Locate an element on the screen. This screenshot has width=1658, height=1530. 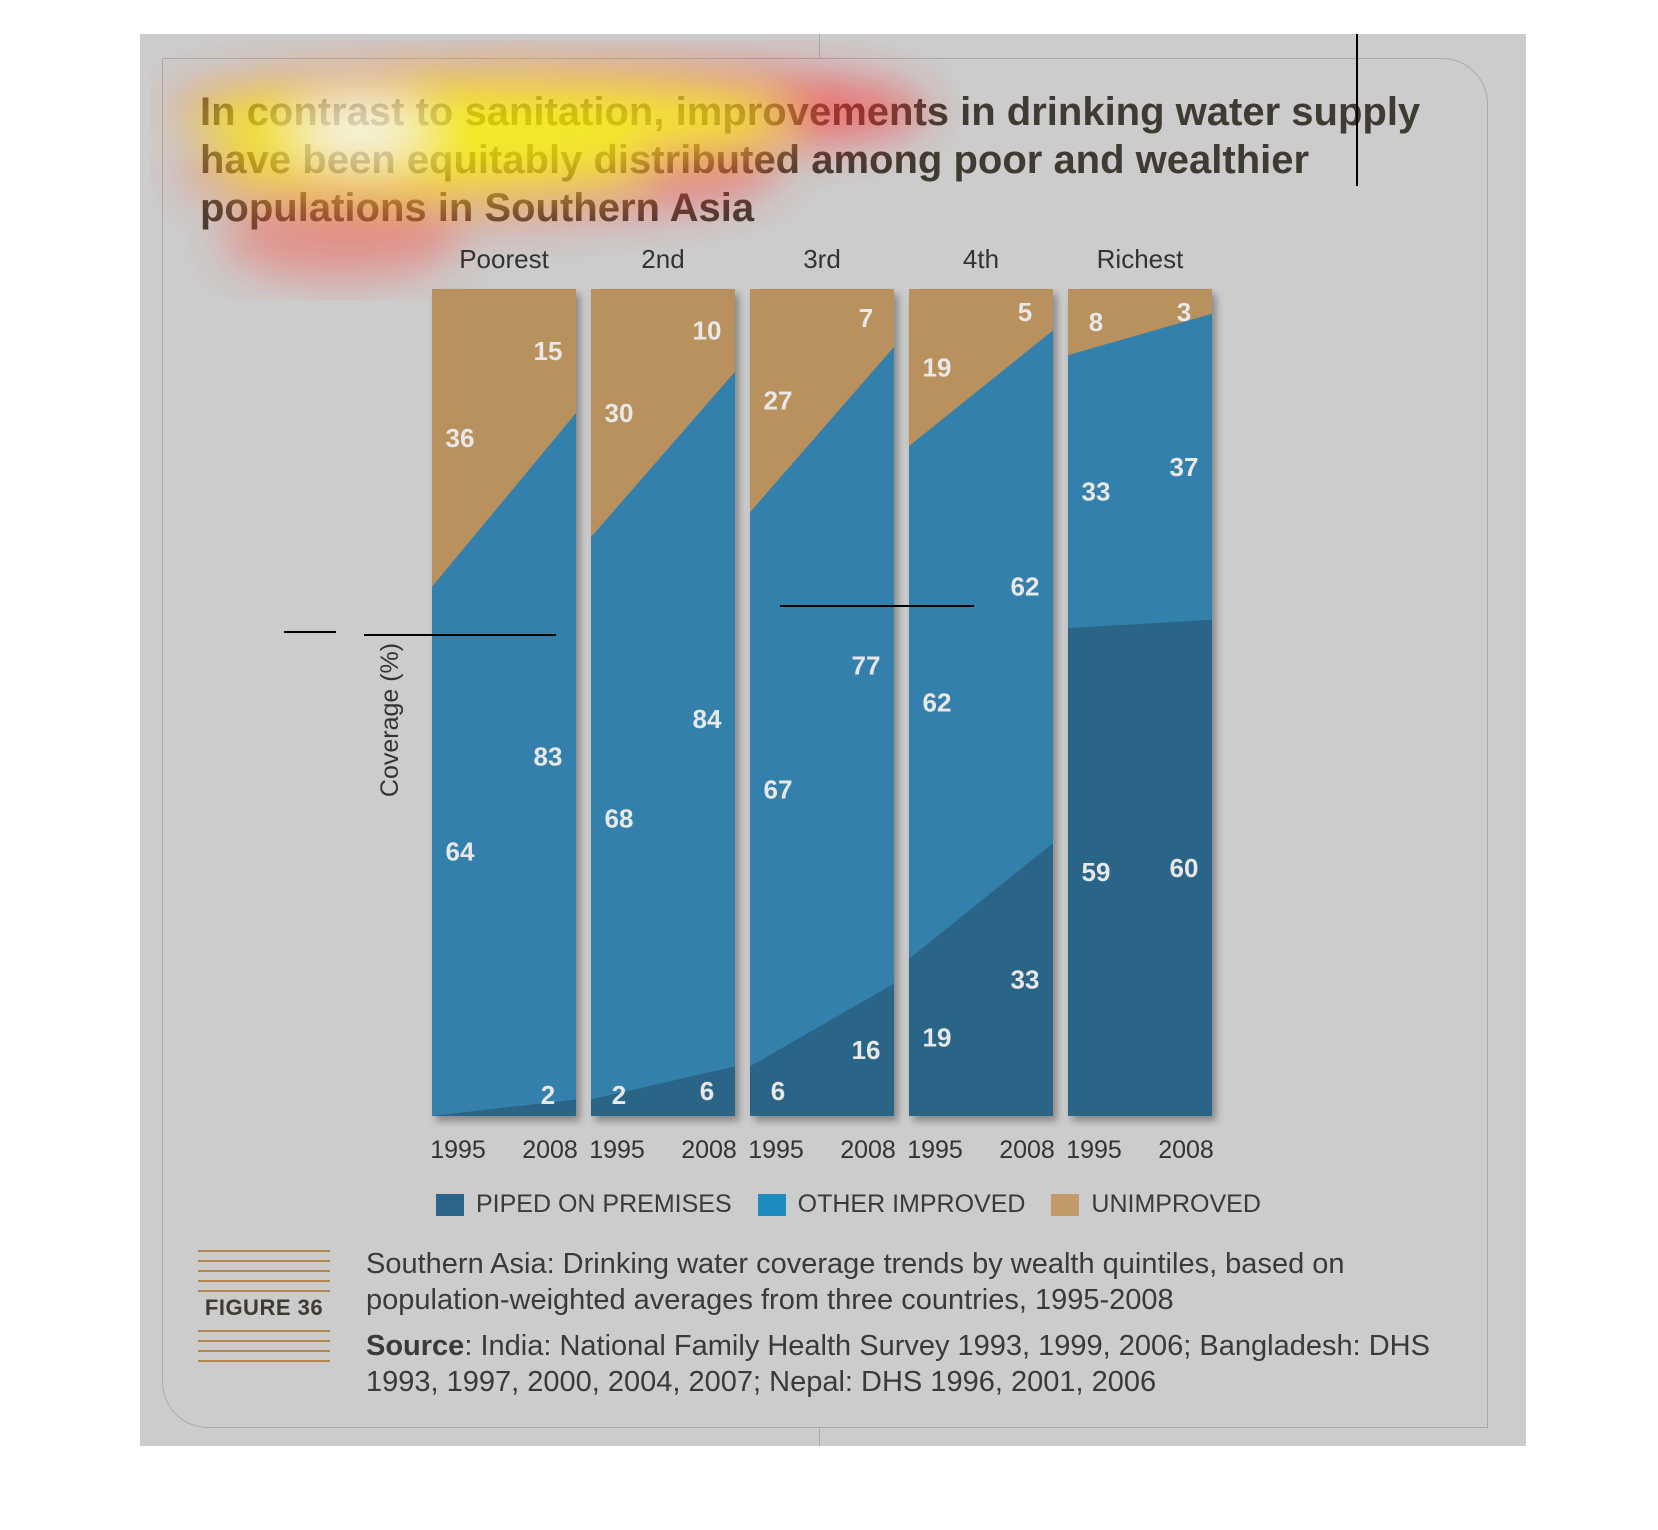
legend-label-piped: PIPED ON PREMISES is located at coordinates (604, 1204).